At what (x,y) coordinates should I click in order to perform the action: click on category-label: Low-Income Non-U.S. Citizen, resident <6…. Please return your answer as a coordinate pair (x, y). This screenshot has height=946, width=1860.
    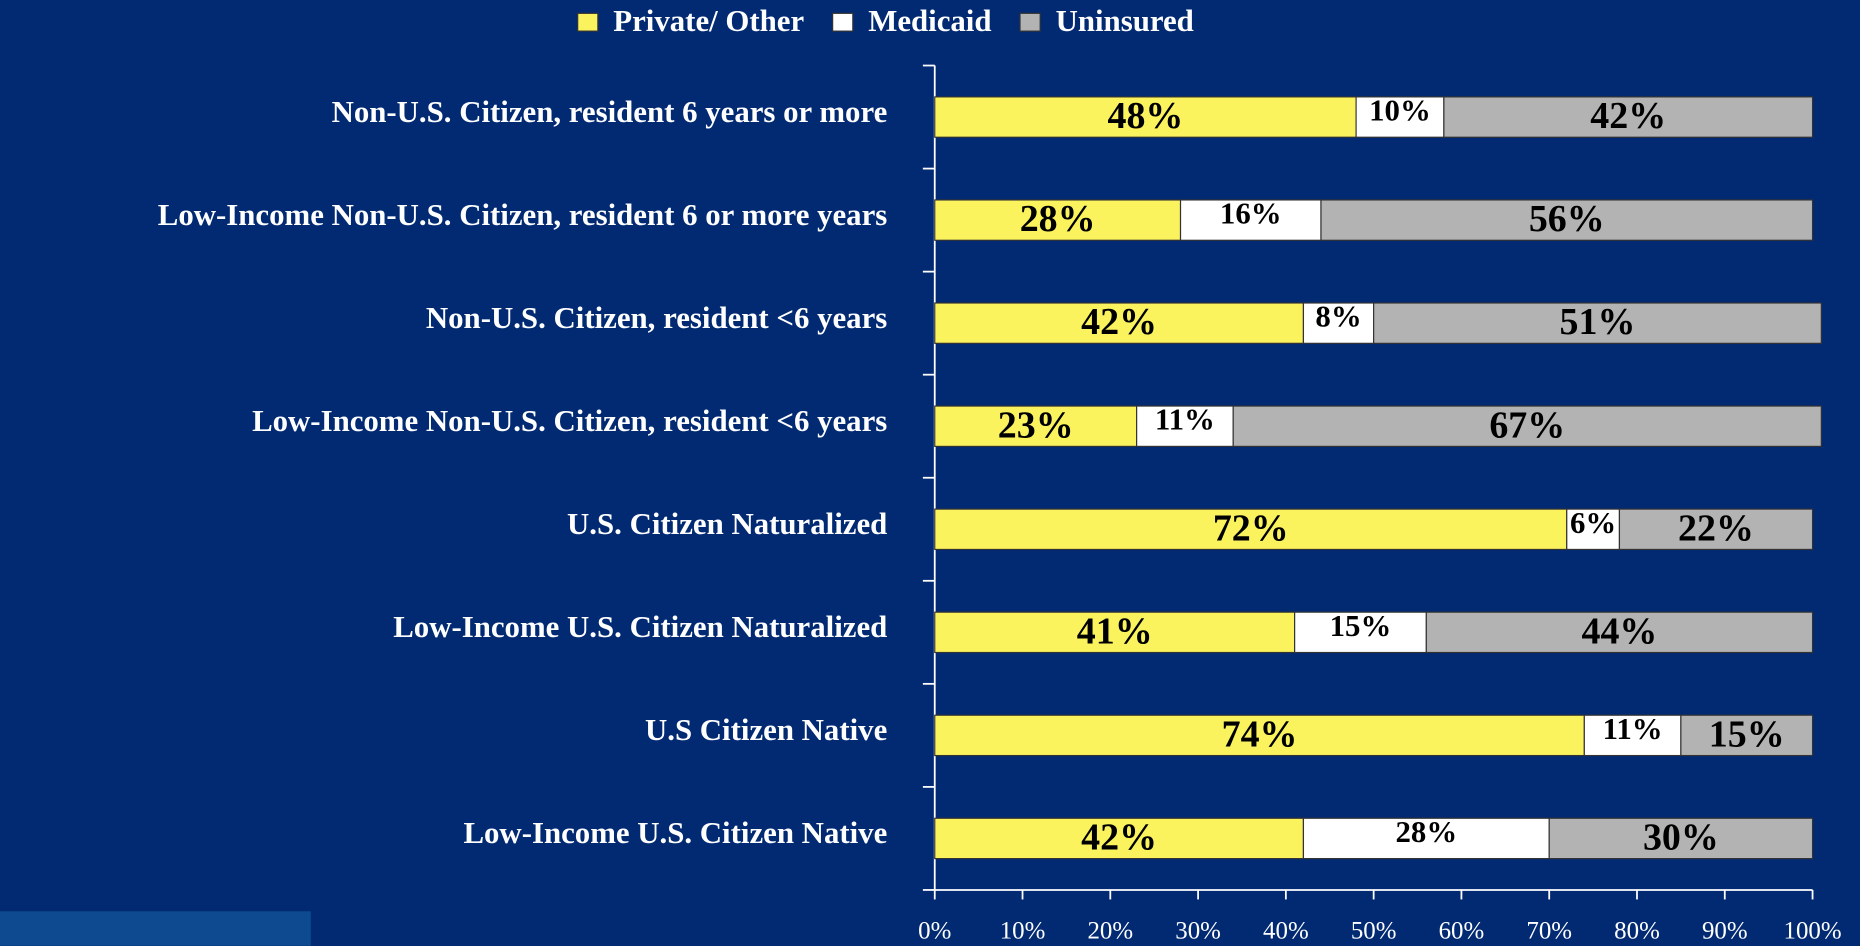
    Looking at the image, I should click on (569, 421).